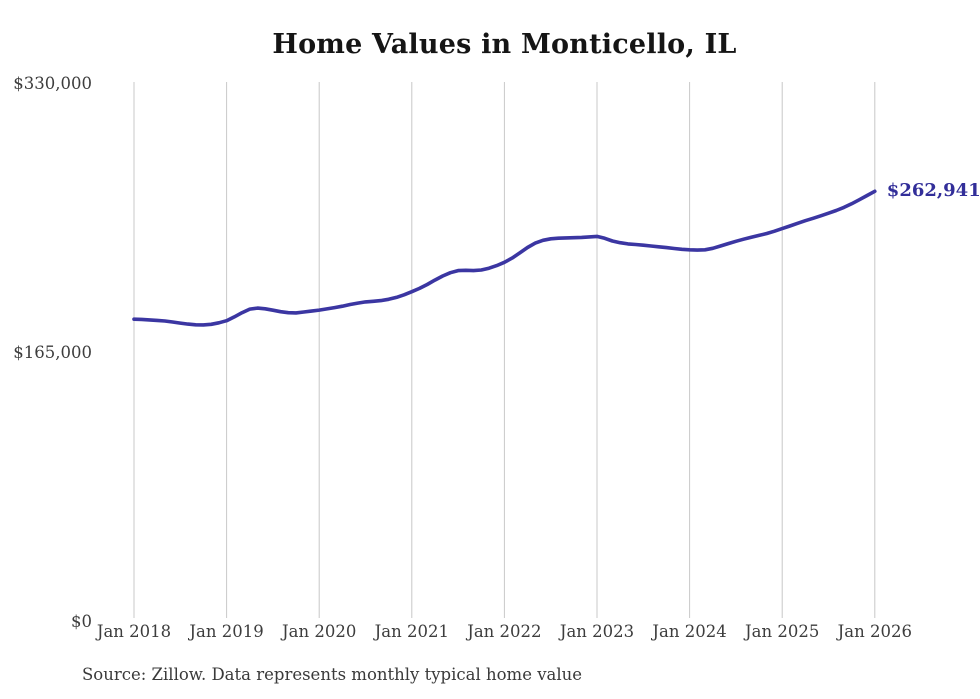 This screenshot has width=980, height=699. What do you see at coordinates (134, 631) in the screenshot?
I see `x-axis-tick-label: Jan 2018` at bounding box center [134, 631].